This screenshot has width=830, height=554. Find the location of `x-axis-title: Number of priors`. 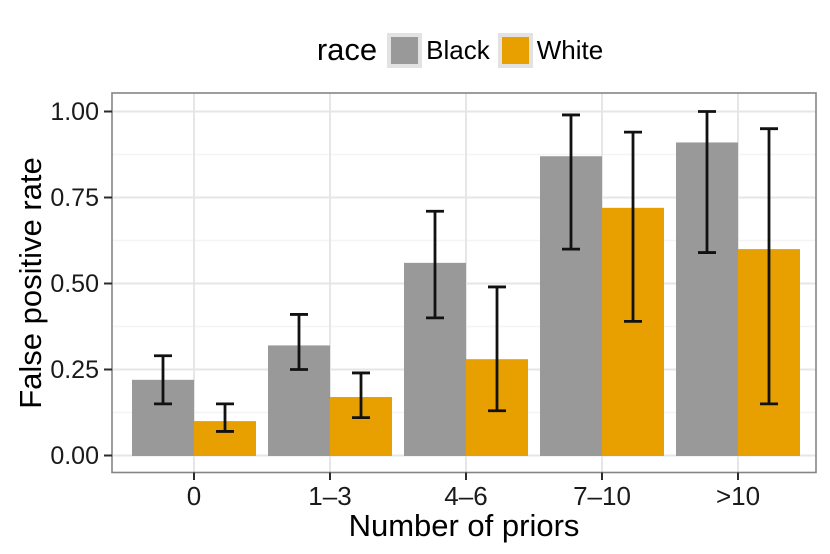

x-axis-title: Number of priors is located at coordinates (464, 525).